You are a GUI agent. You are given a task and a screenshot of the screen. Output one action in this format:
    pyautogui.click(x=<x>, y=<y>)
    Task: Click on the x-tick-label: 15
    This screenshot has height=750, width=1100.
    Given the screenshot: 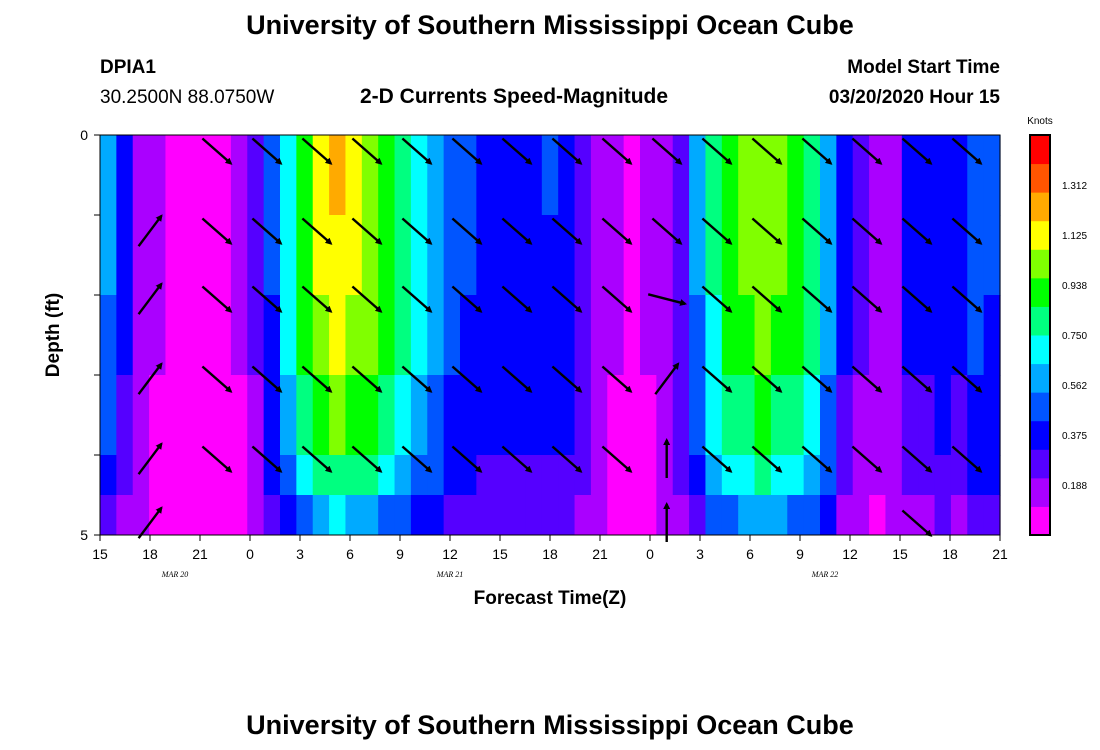 What is the action you would take?
    pyautogui.click(x=100, y=554)
    